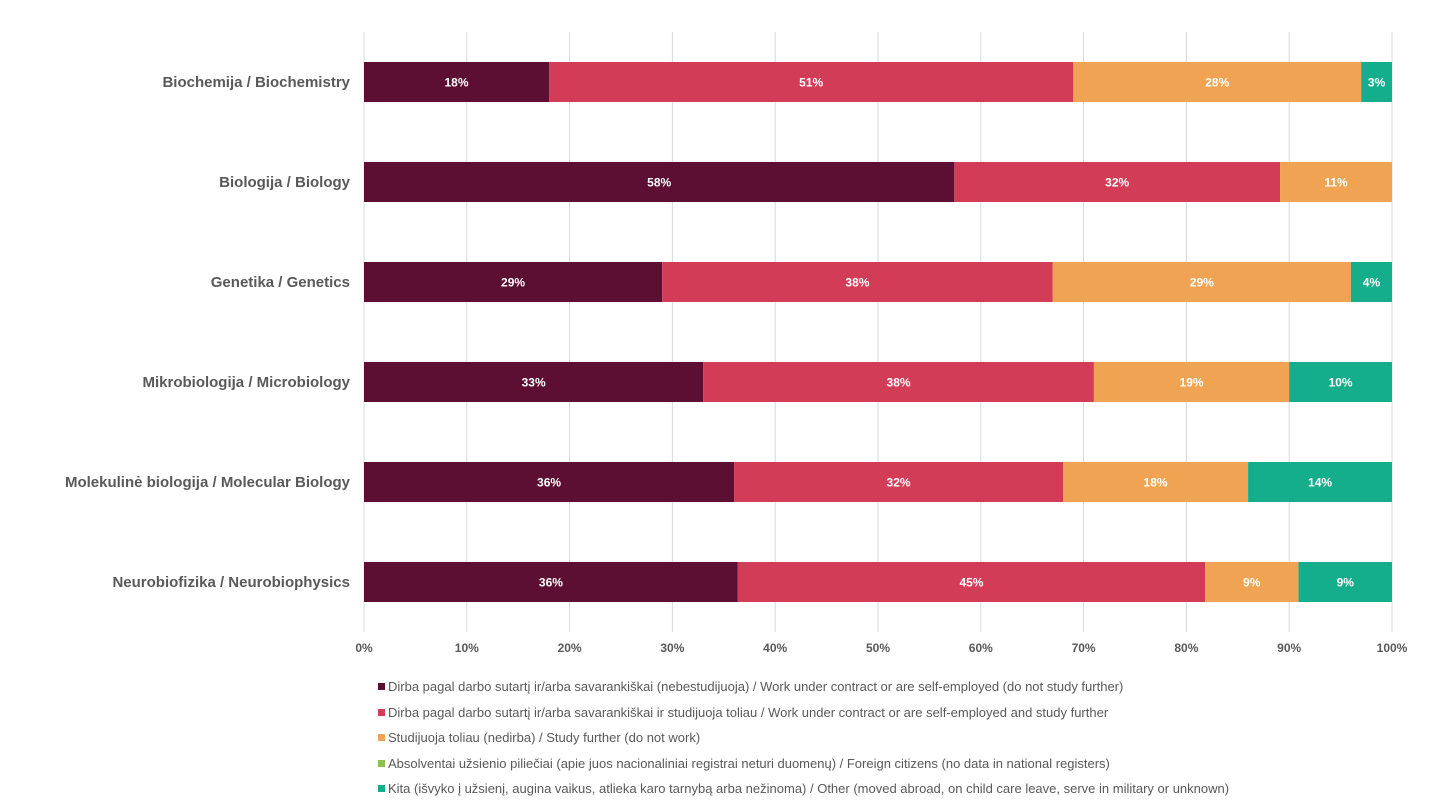 The width and height of the screenshot is (1433, 802). Describe the element at coordinates (284, 182) in the screenshot. I see `category-label: Biologija / Biology` at that location.